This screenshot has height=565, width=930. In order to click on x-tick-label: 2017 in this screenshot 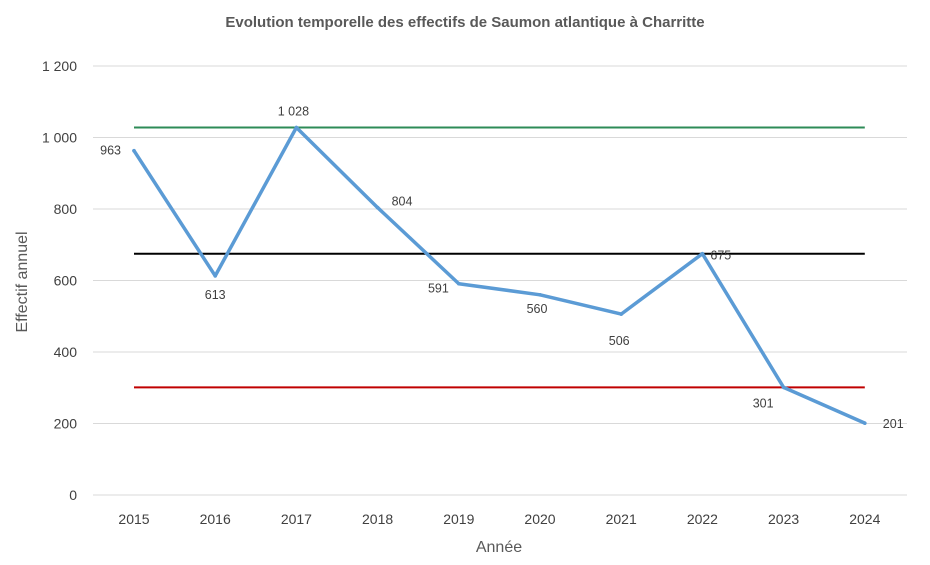, I will do `click(296, 519)`.